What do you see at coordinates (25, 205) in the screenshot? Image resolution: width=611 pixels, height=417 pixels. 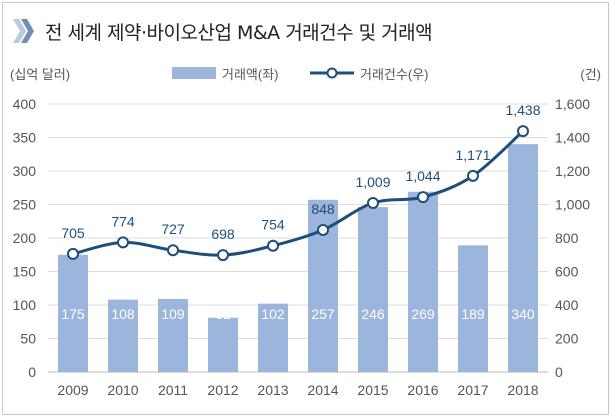 I see `left-tick-label: 250` at bounding box center [25, 205].